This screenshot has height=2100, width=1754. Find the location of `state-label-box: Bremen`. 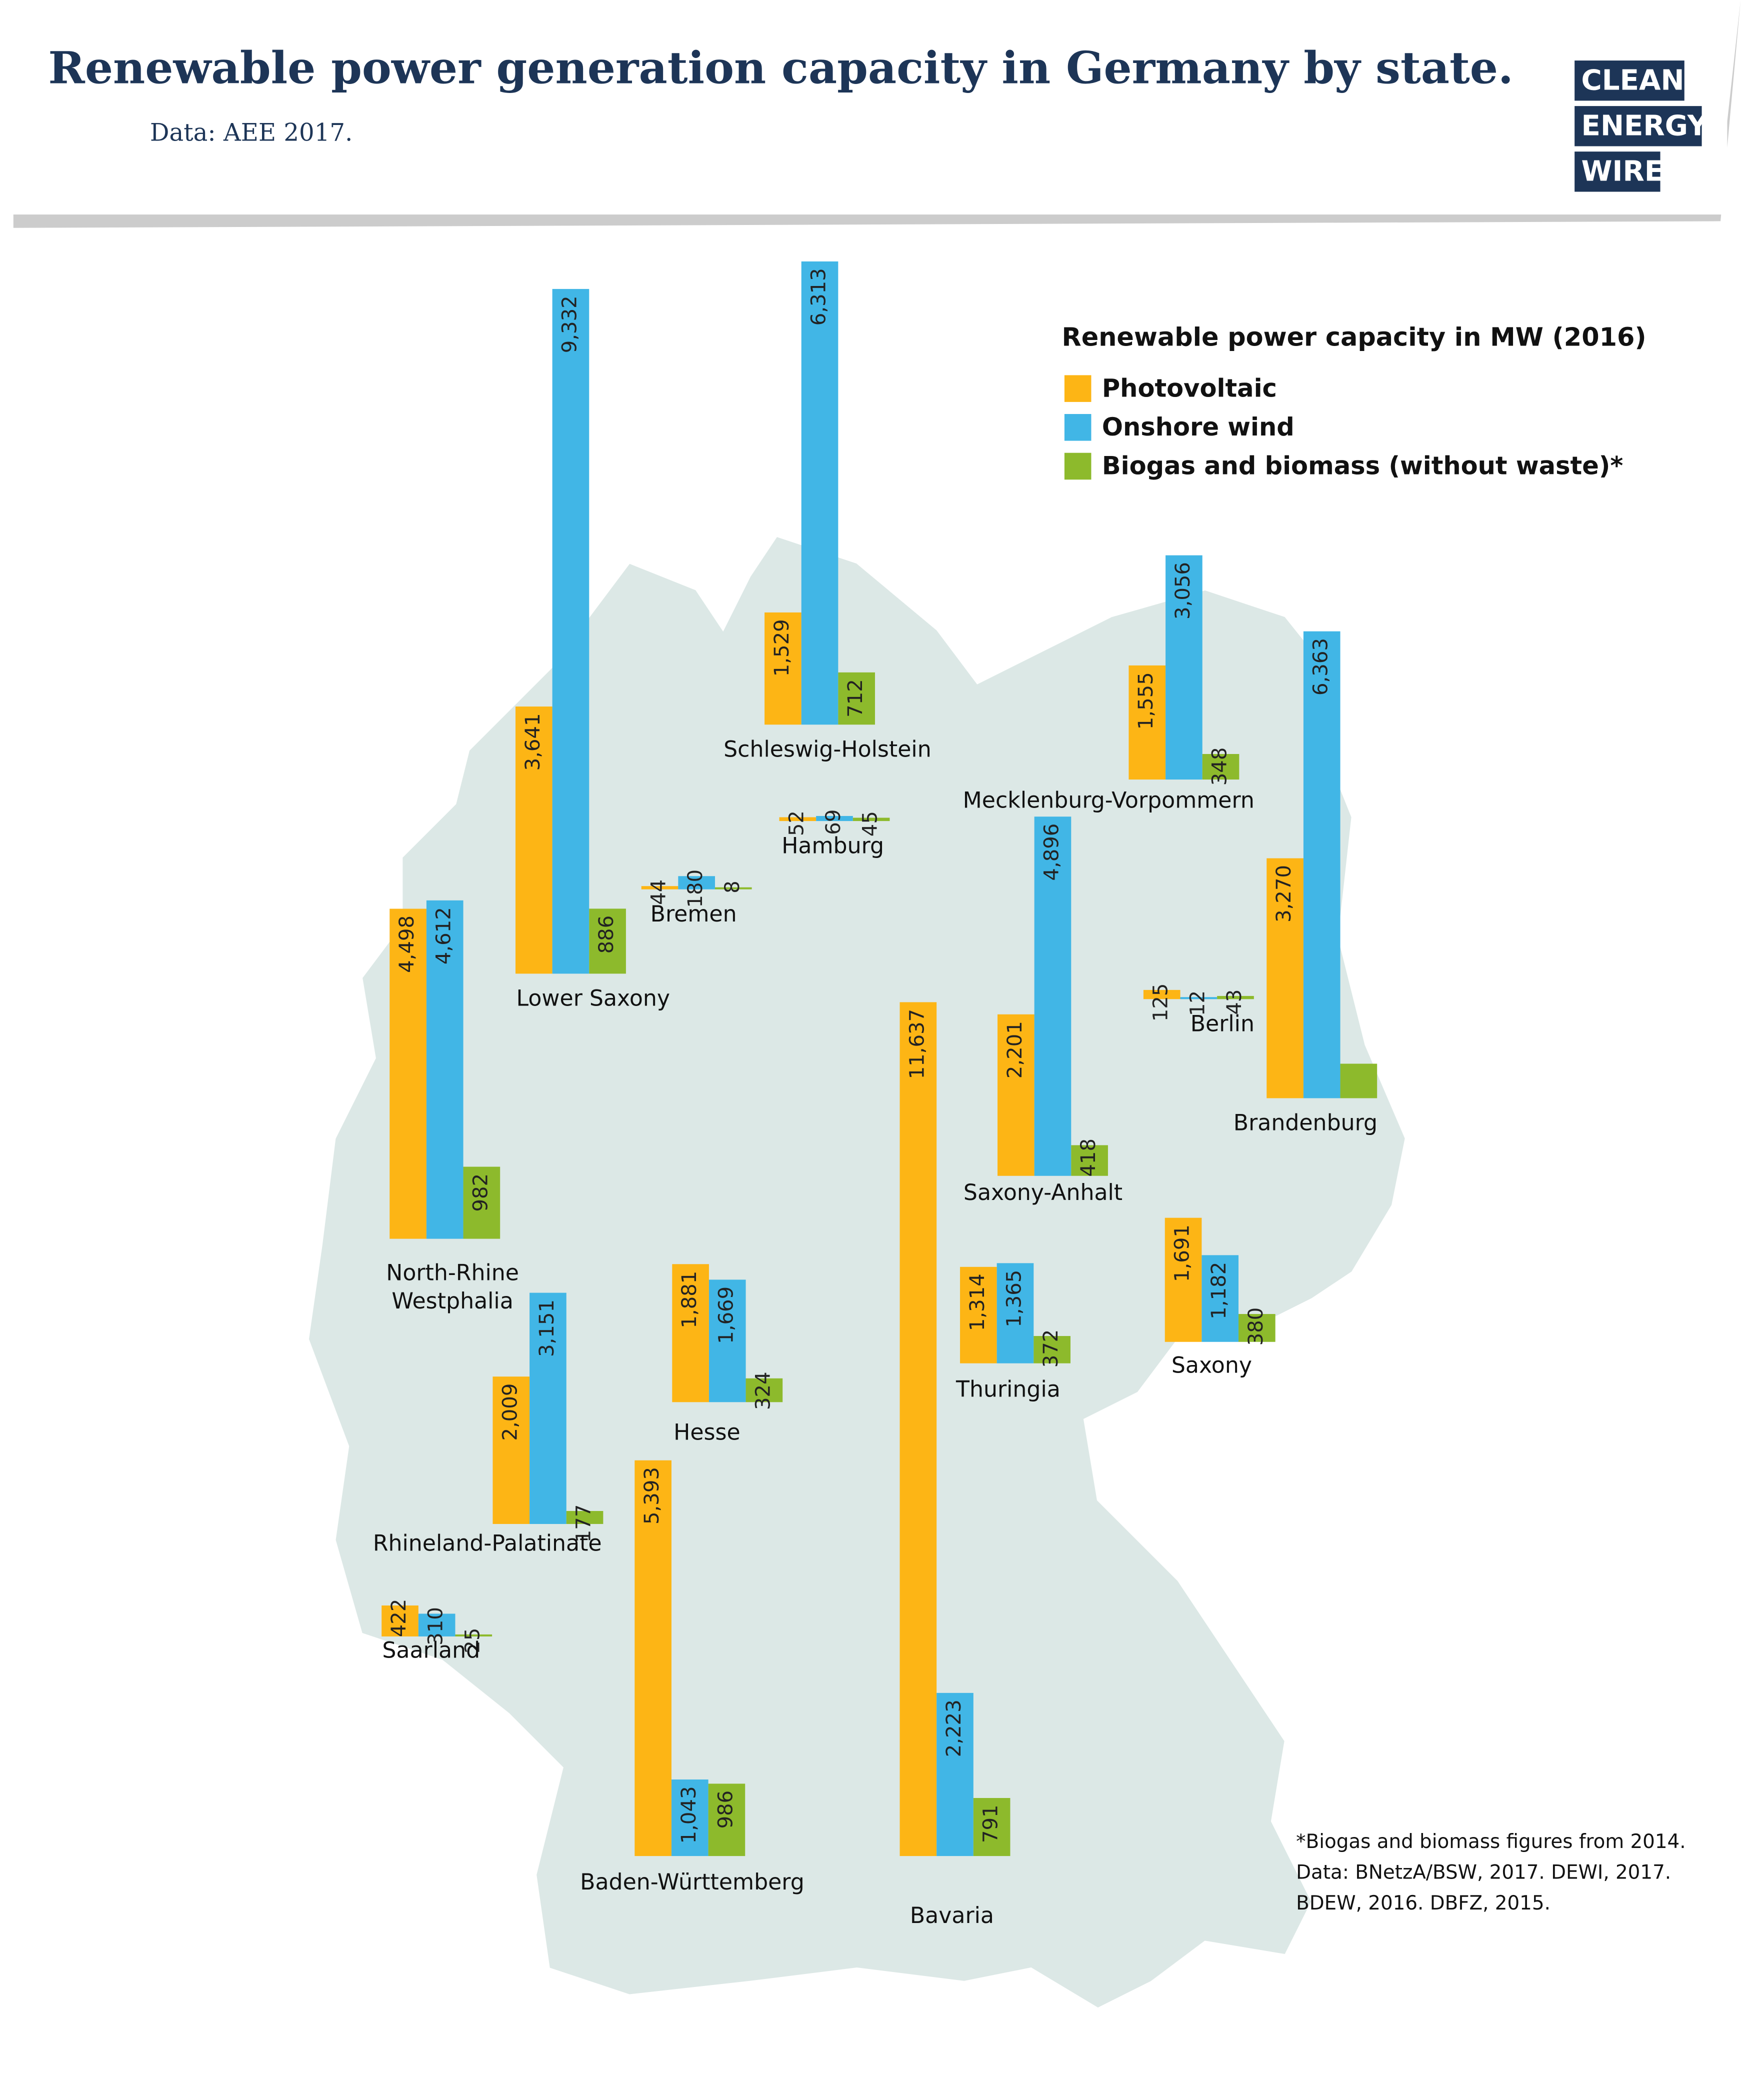

state-label-box: Bremen is located at coordinates (693, 914).